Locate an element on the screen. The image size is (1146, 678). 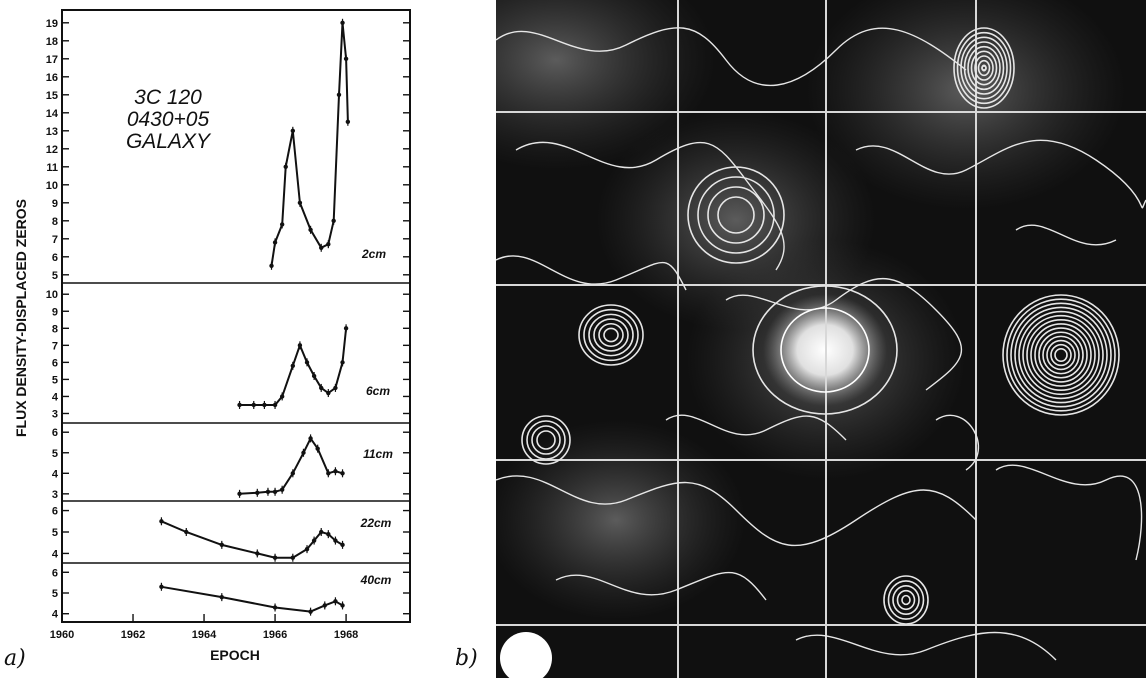
series-panel: 3 4 5 6 11cm is located at coordinates (231, 461).